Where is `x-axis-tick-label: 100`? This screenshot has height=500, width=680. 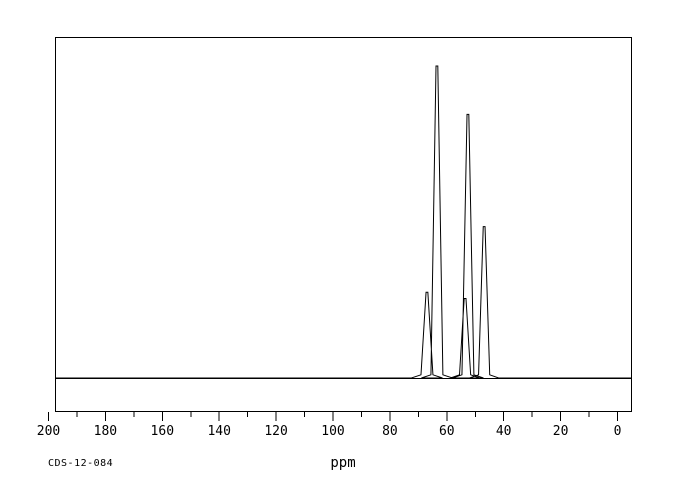
x-axis-tick-label: 100 is located at coordinates (332, 431).